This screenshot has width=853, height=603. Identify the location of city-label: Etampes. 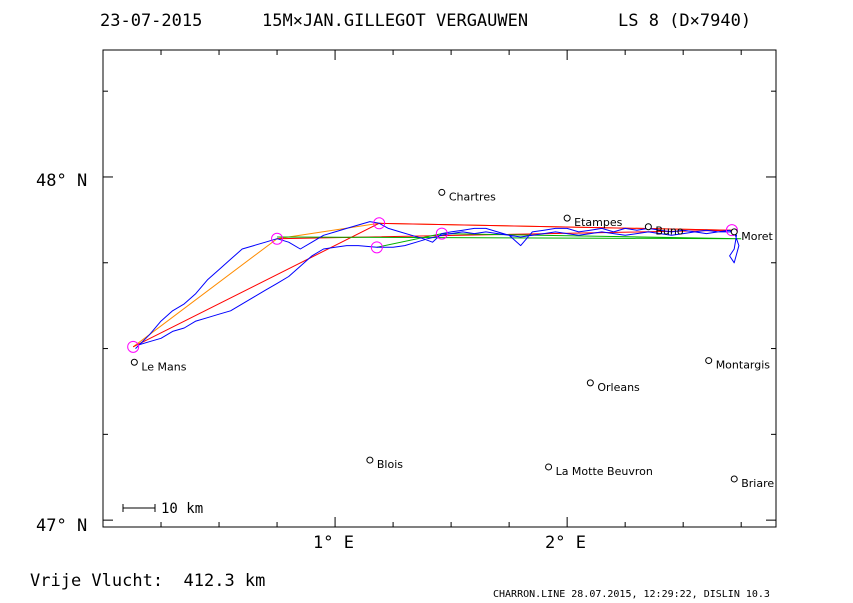
(598, 222).